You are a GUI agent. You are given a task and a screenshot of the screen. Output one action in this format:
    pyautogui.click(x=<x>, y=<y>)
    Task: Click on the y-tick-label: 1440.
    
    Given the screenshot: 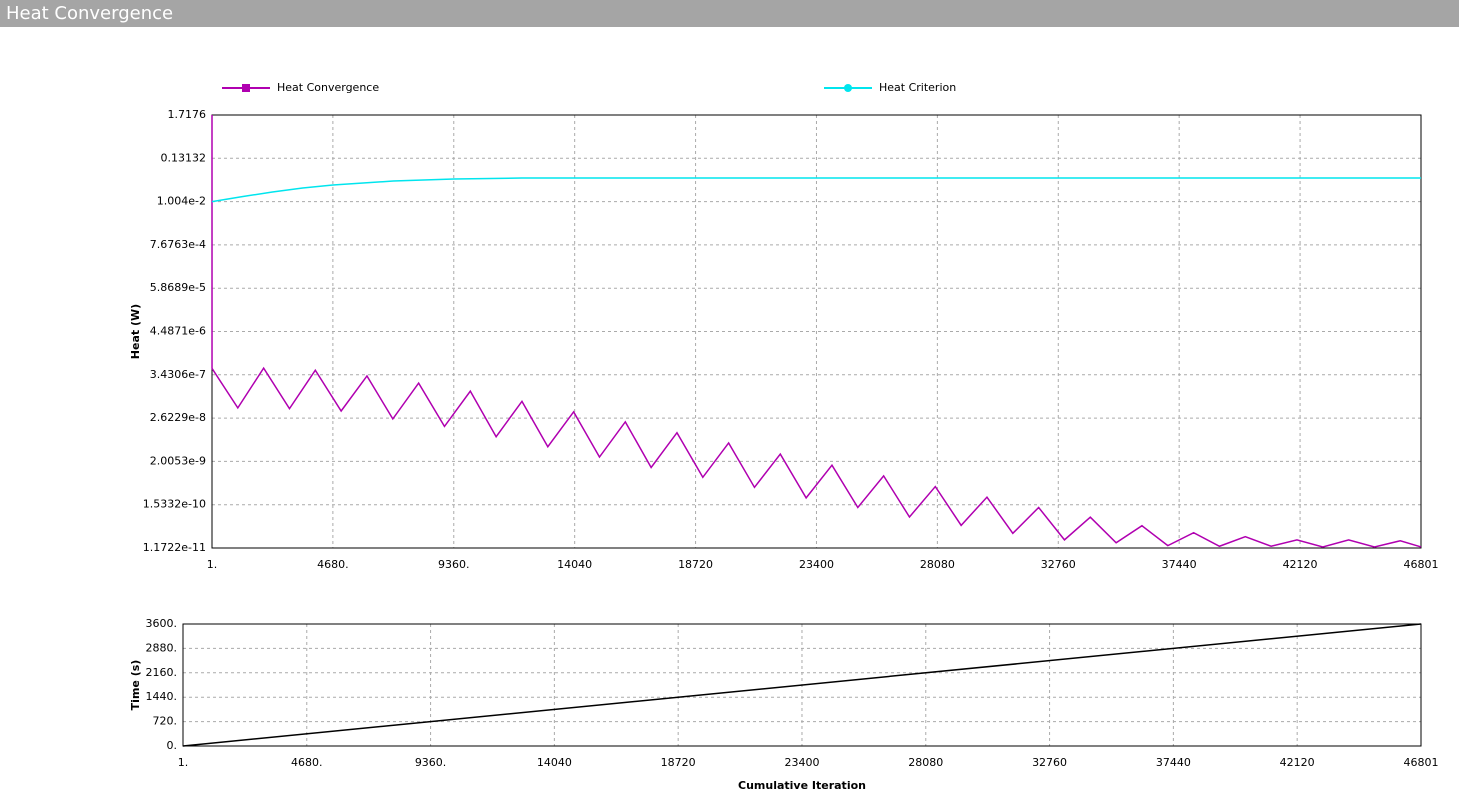 What is the action you would take?
    pyautogui.click(x=162, y=696)
    